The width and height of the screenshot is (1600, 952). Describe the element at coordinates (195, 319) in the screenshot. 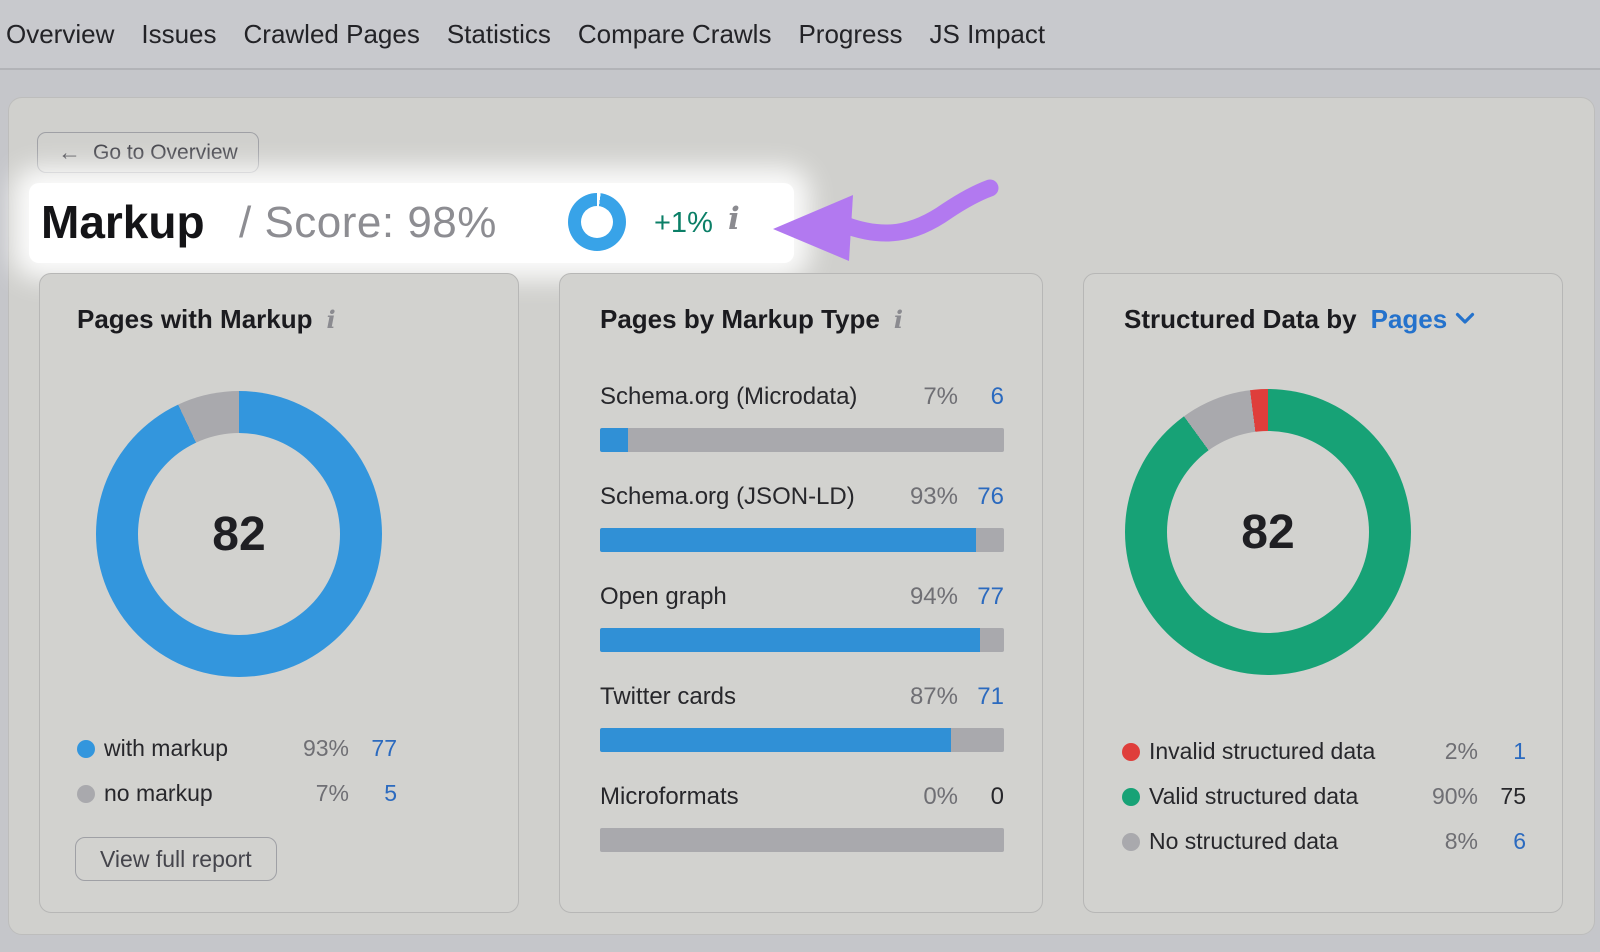

I see `pages-with-markup-title: Pages with Markup` at that location.